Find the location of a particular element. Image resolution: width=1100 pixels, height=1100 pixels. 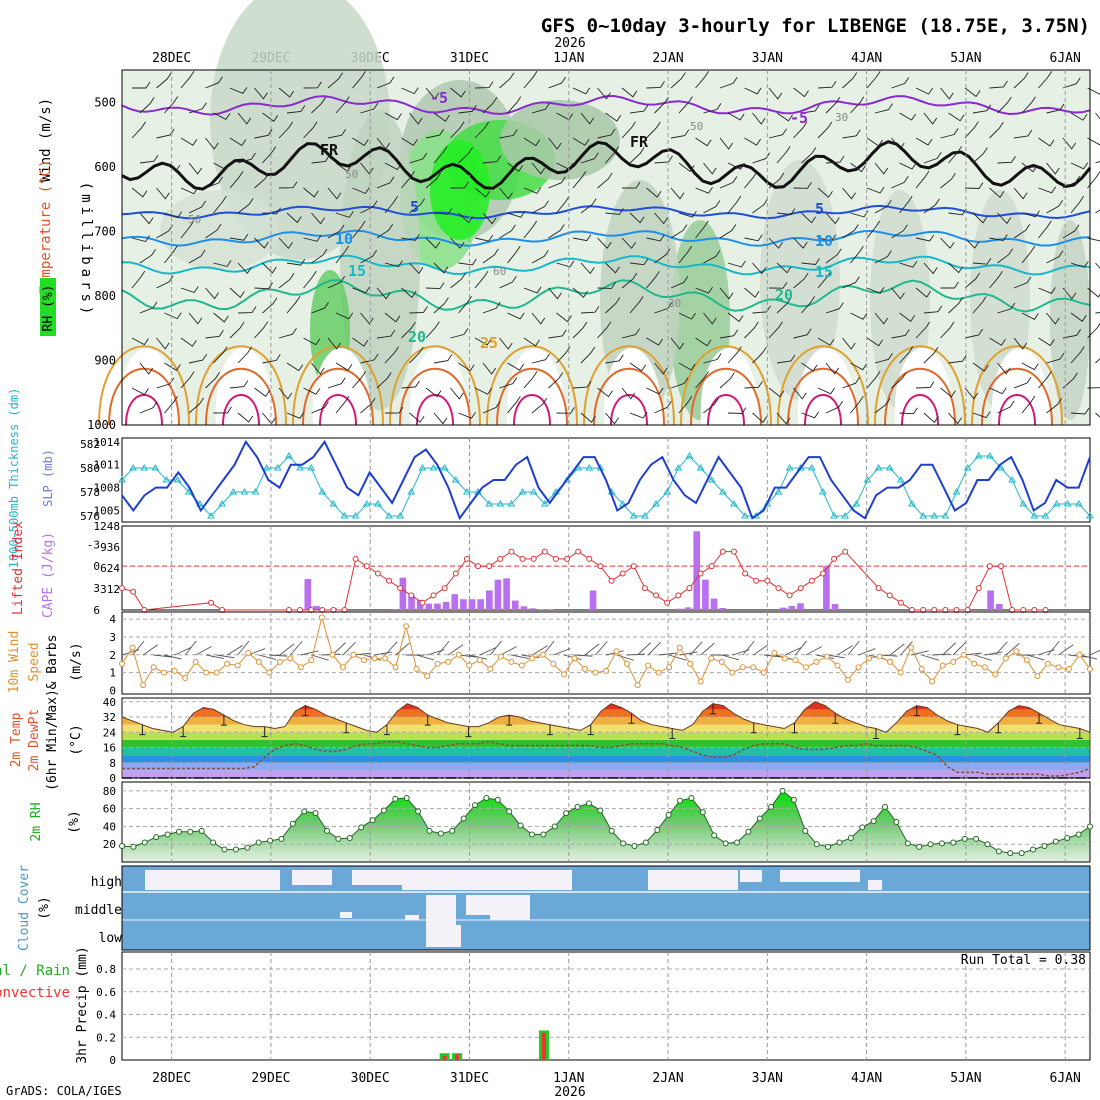

slp-tick: 1008 is located at coordinates (107, 488).